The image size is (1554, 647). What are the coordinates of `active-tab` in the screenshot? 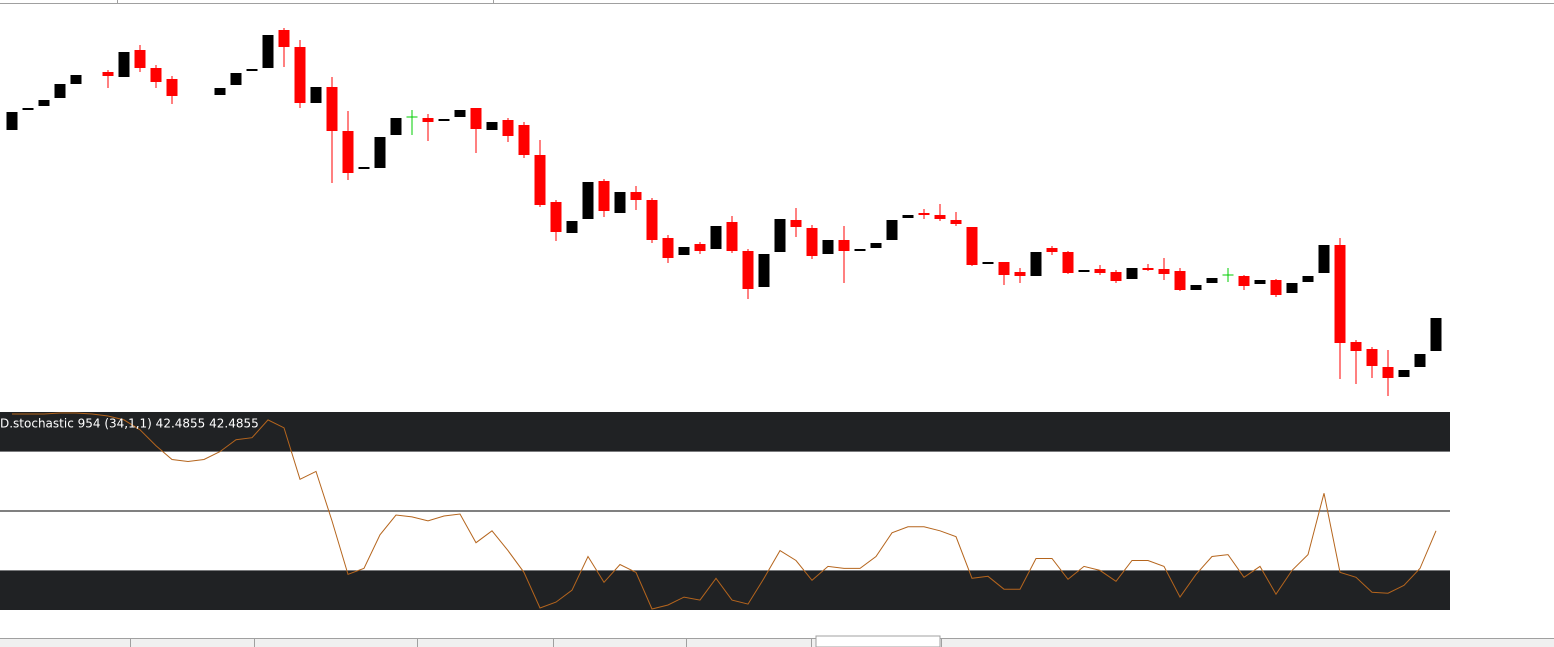 It's located at (878, 641).